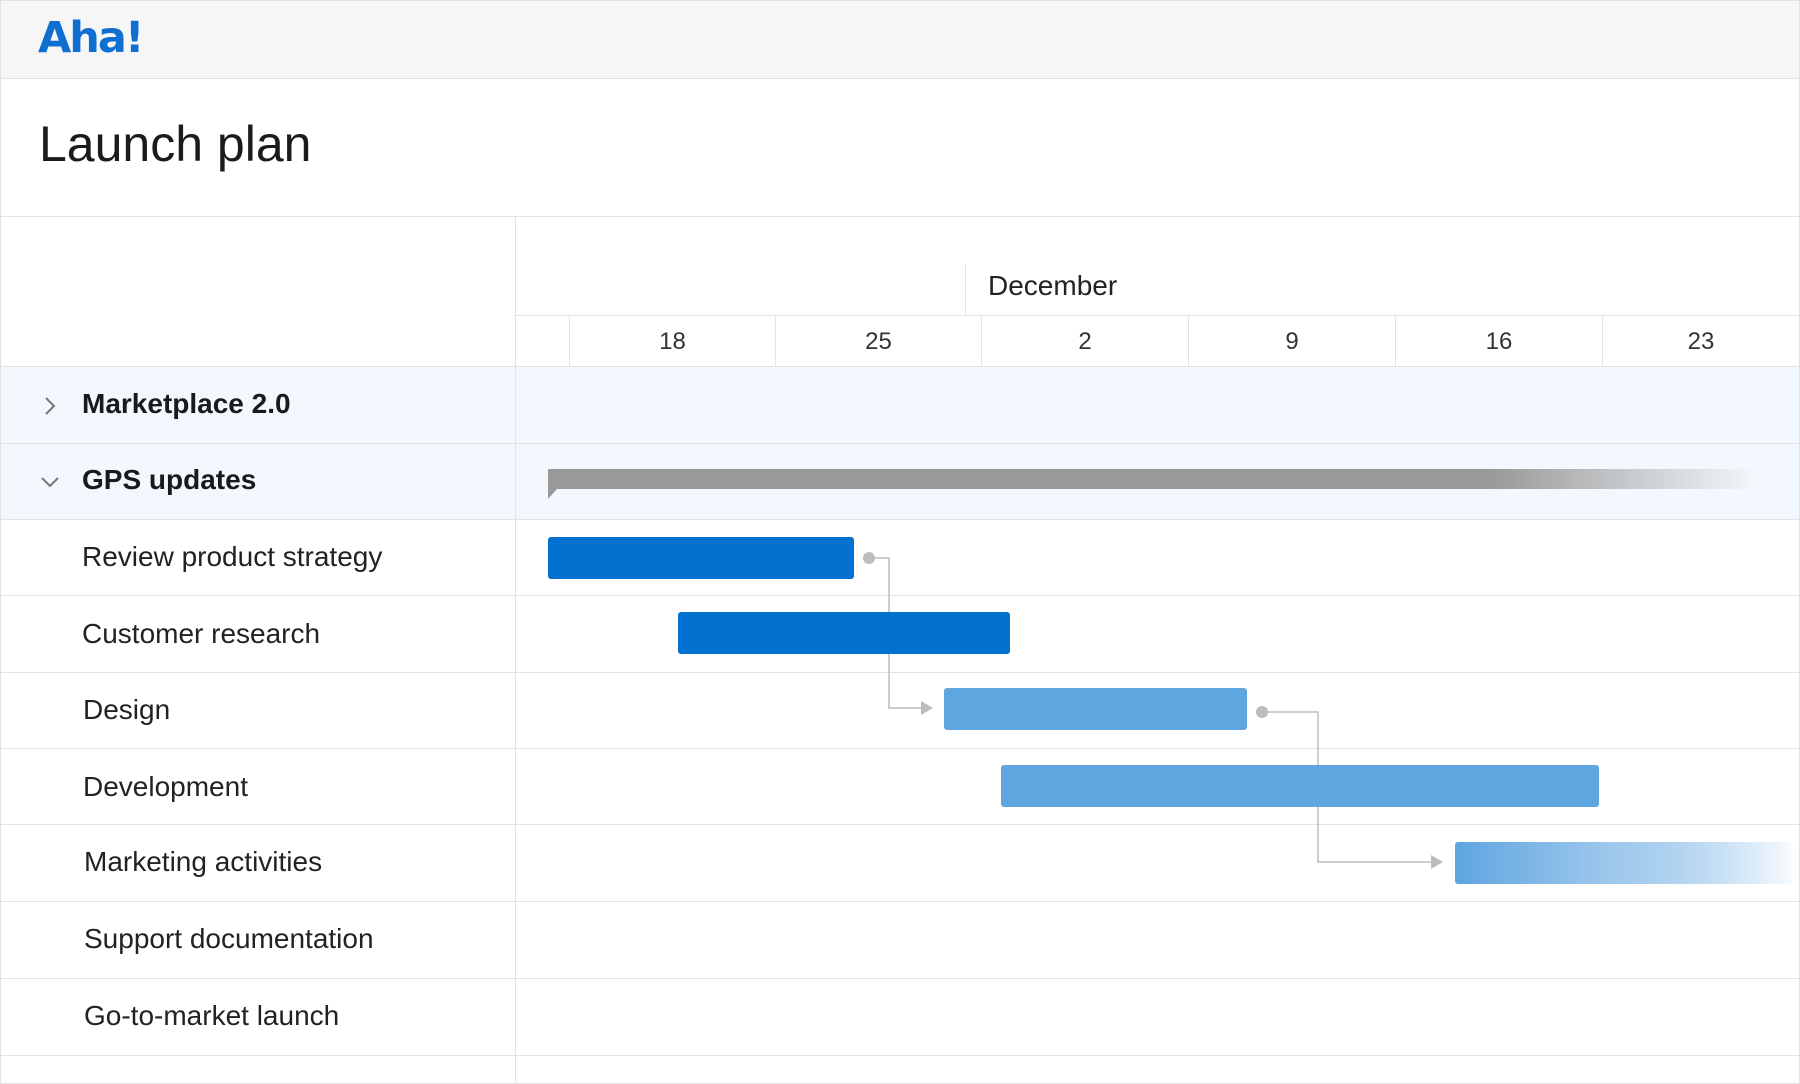  I want to click on month-divider, so click(965, 290).